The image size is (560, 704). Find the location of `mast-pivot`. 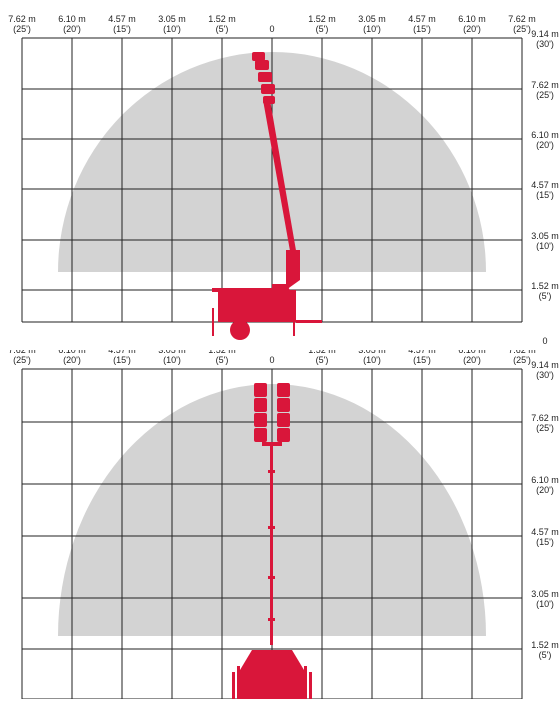

mast-pivot is located at coordinates (293, 270).